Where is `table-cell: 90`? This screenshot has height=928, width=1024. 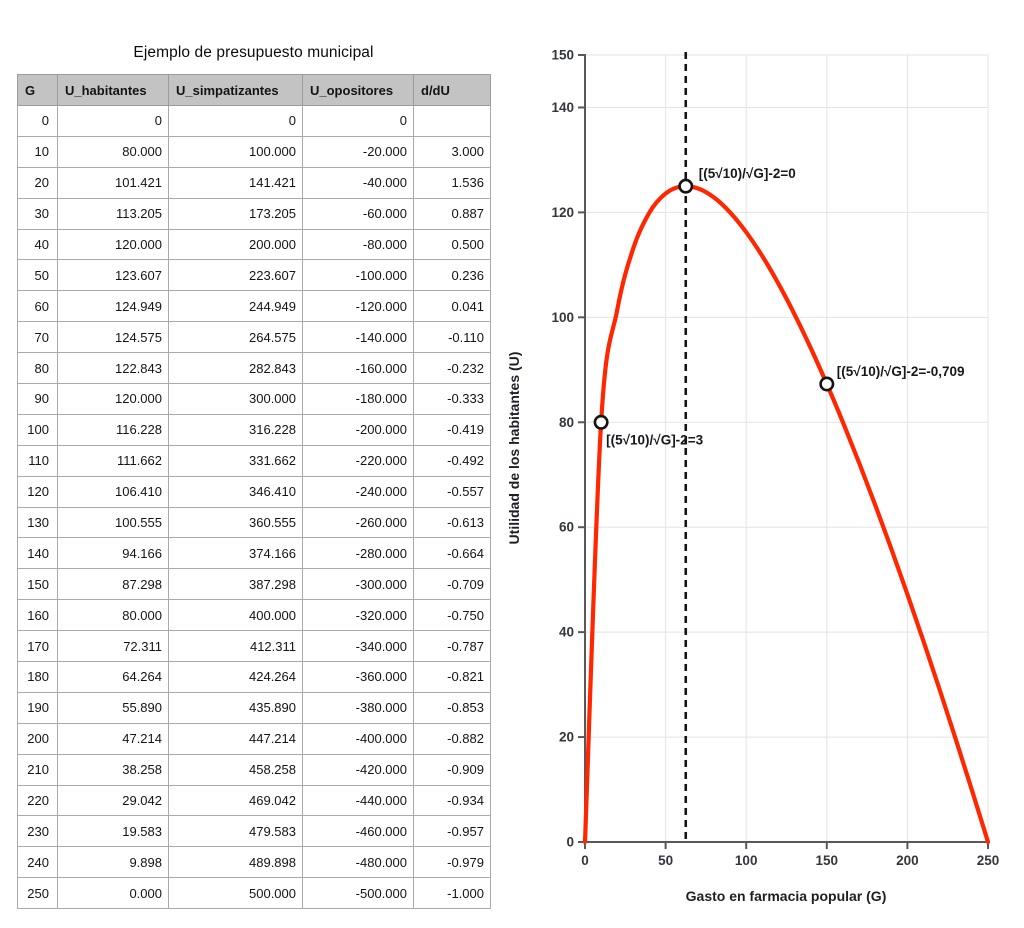 table-cell: 90 is located at coordinates (37, 399).